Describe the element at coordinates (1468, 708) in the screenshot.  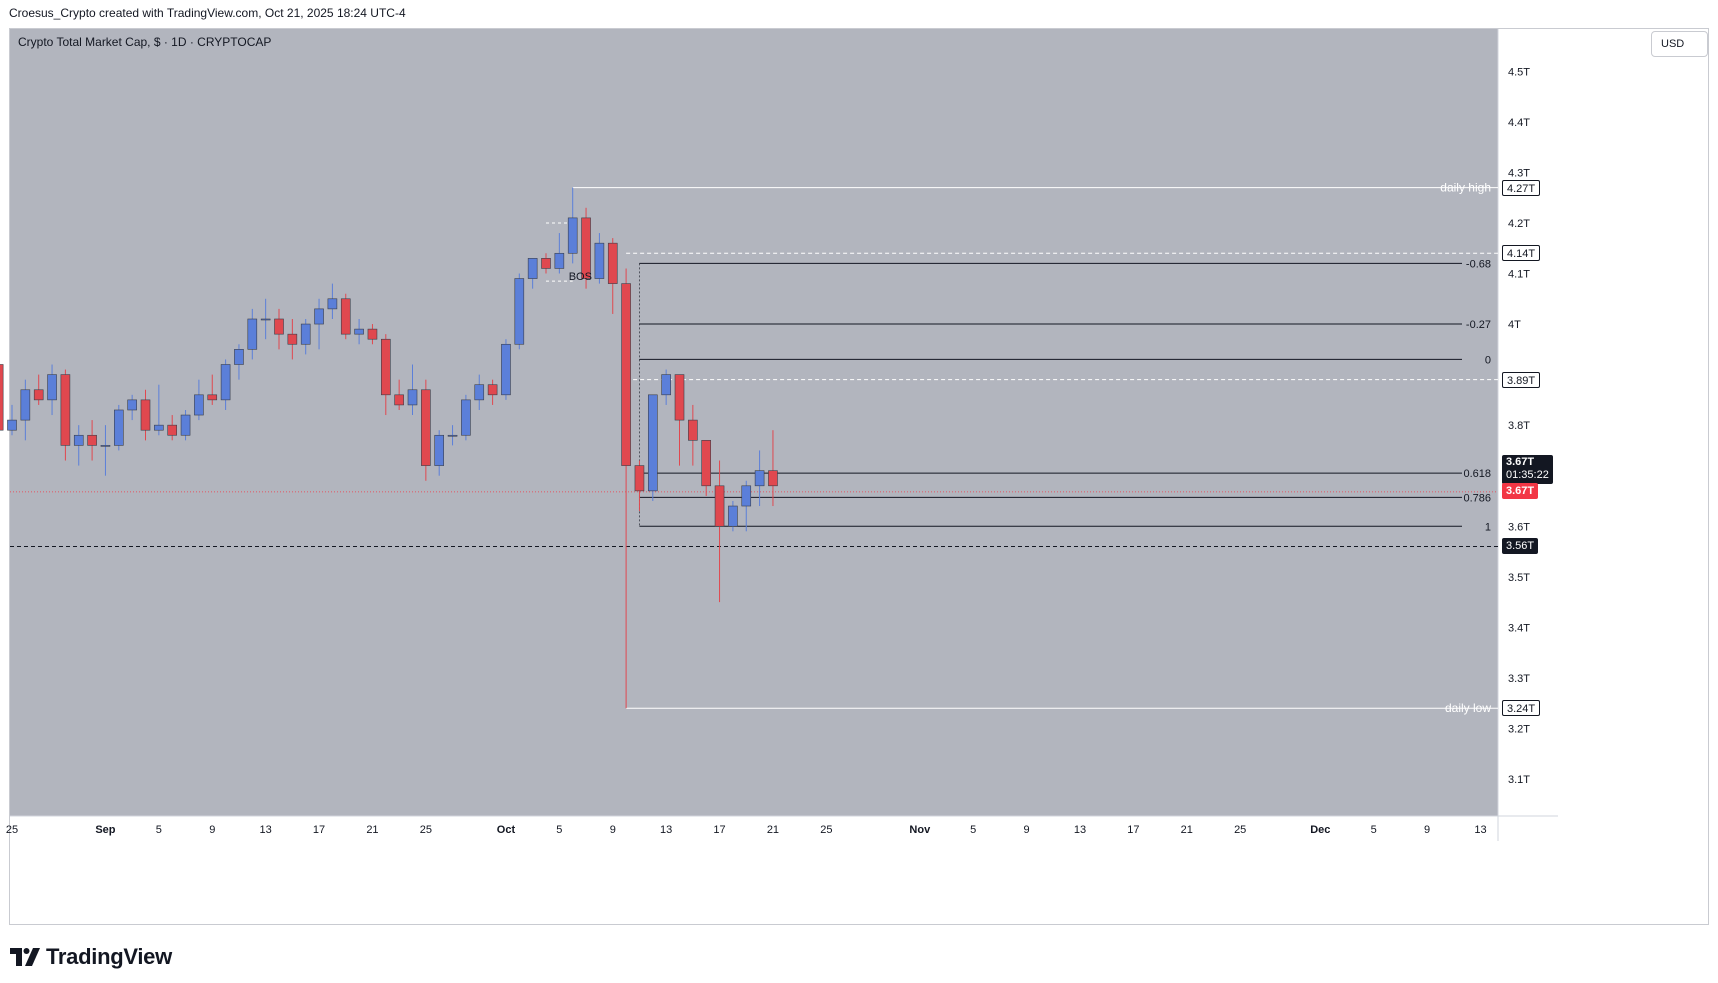
I see `level-label: daily low` at that location.